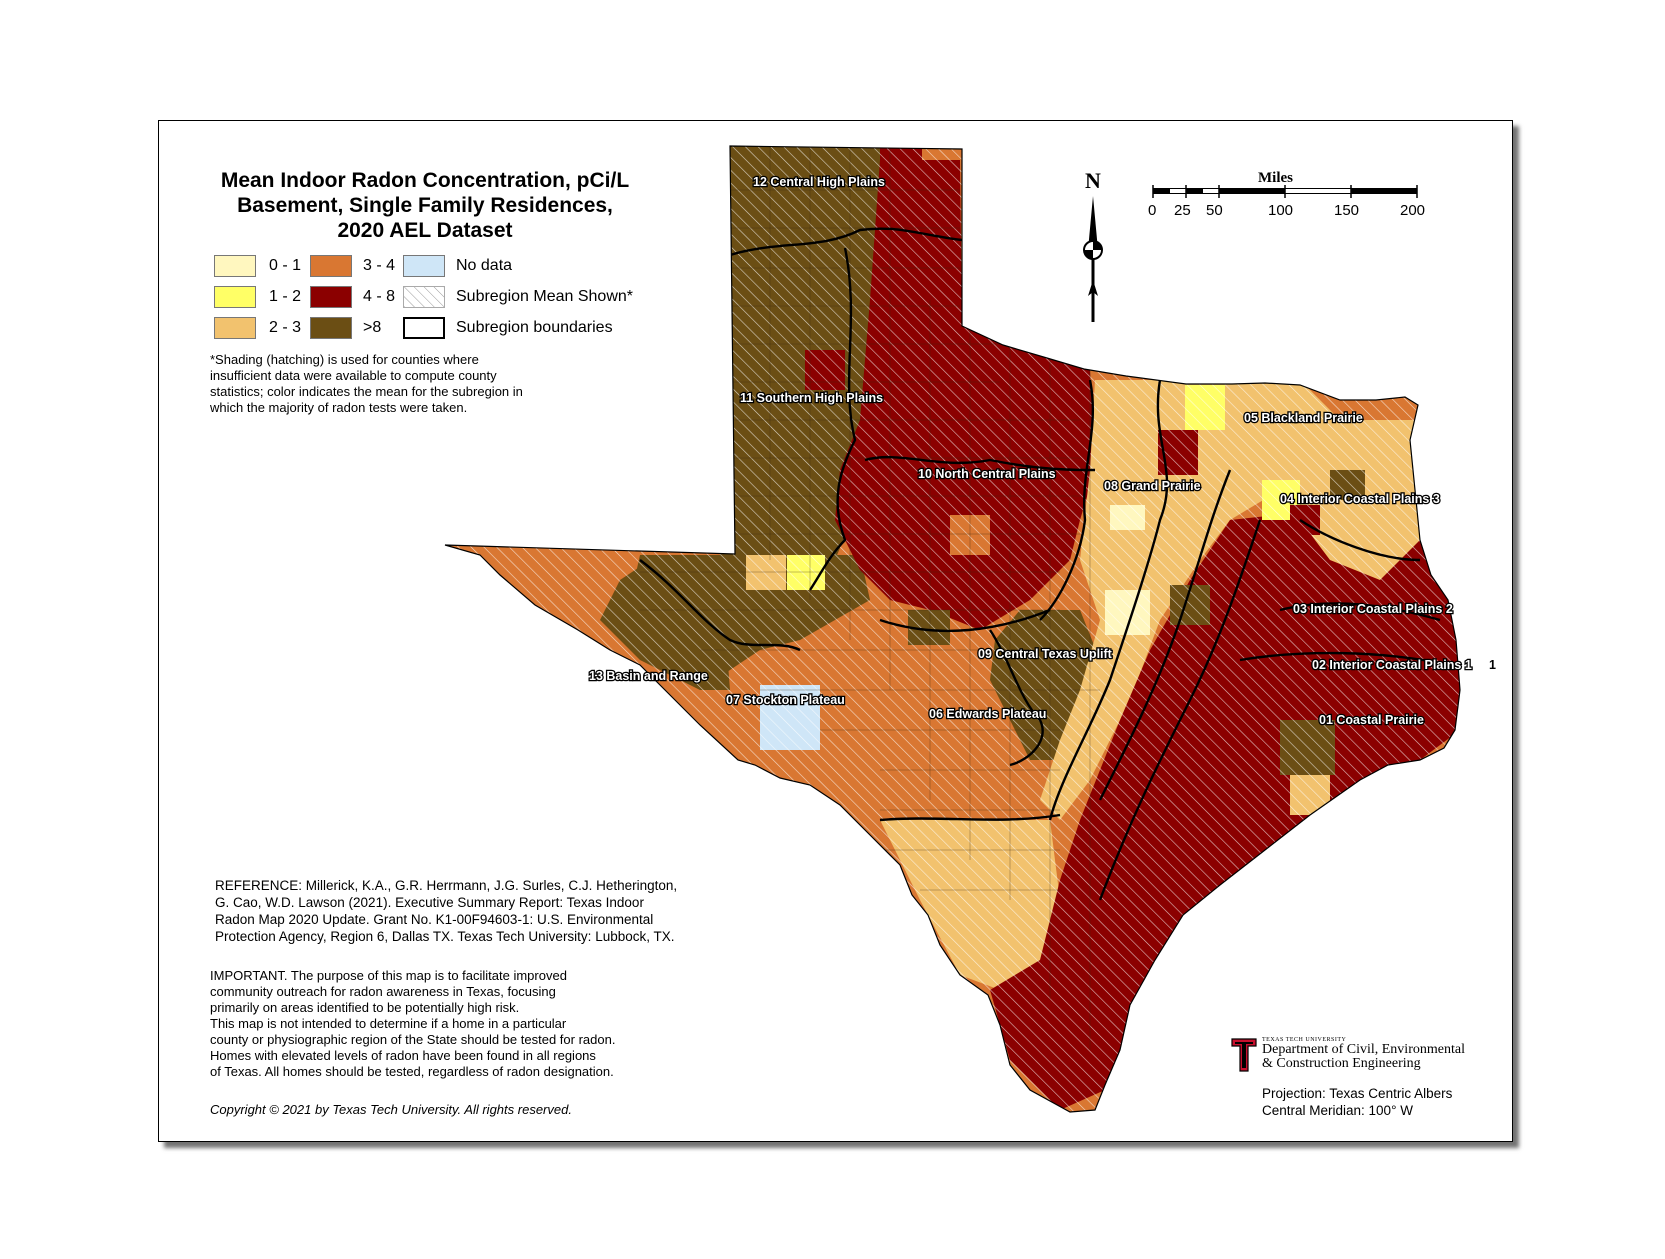  I want to click on scale-tick-50: 50, so click(1214, 210).